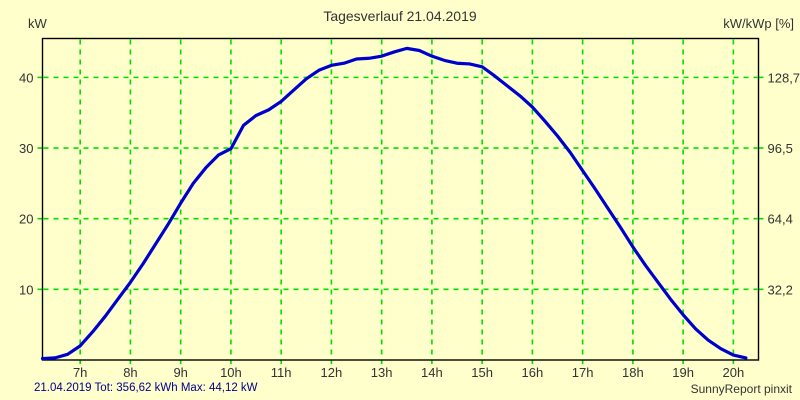 This screenshot has width=800, height=400. What do you see at coordinates (734, 372) in the screenshot?
I see `x-tick-label: 20h` at bounding box center [734, 372].